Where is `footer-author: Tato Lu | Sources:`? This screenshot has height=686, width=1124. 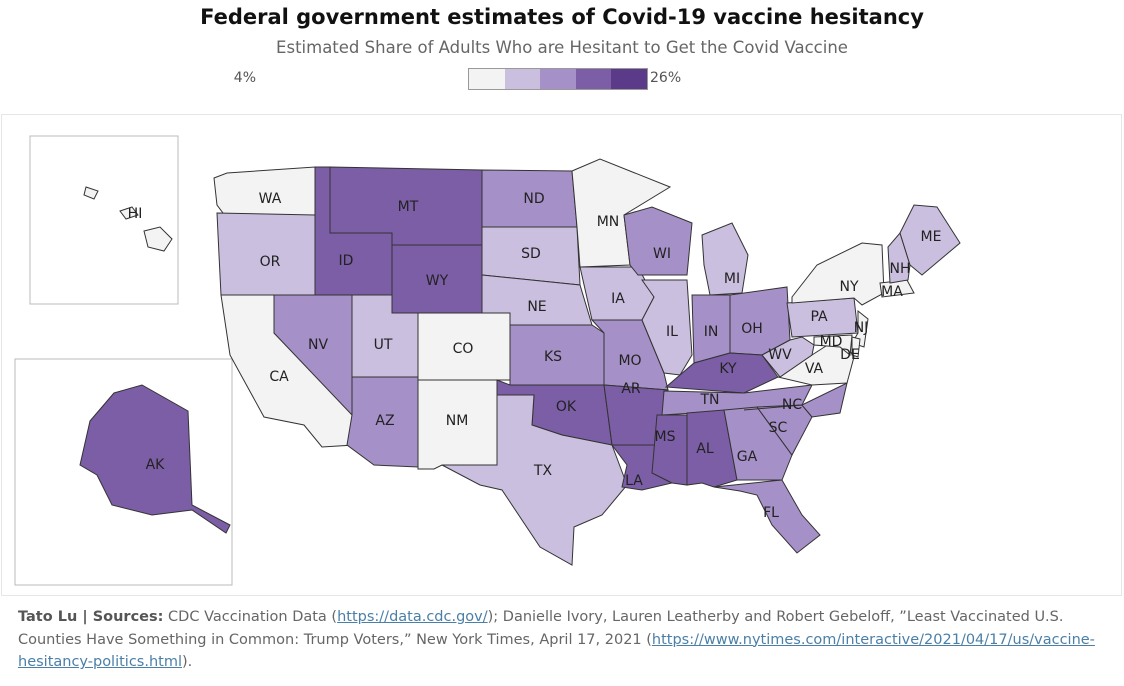 footer-author: Tato Lu | Sources: is located at coordinates (91, 617).